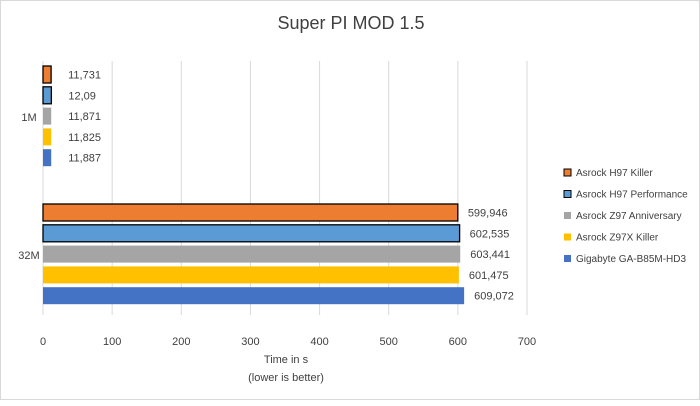 The image size is (700, 406). What do you see at coordinates (494, 297) in the screenshot?
I see `data-label: 609,072` at bounding box center [494, 297].